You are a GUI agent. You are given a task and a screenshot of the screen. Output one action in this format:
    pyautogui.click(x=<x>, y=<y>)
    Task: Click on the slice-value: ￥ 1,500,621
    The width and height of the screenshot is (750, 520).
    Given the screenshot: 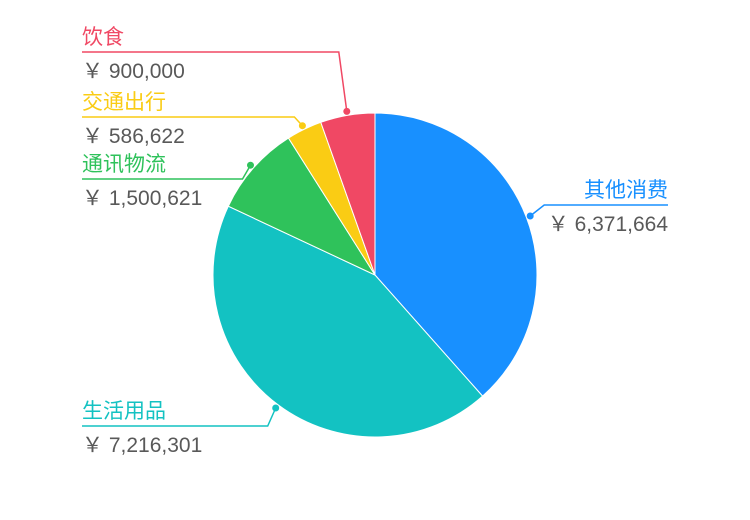 What is the action you would take?
    pyautogui.click(x=142, y=198)
    